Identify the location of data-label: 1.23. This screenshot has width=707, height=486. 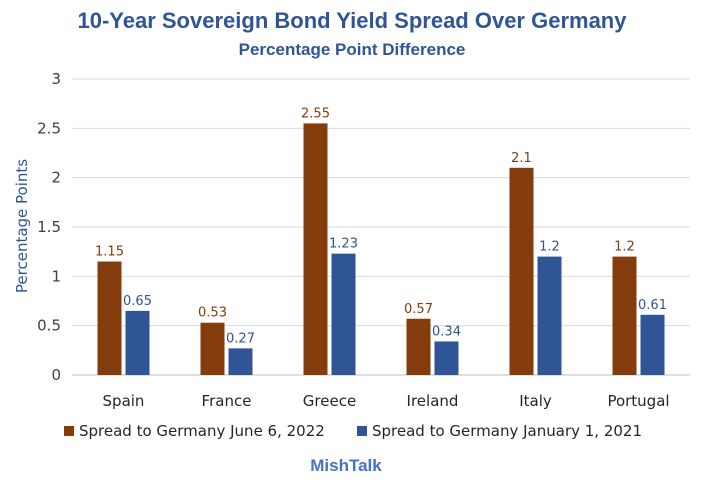
(343, 244).